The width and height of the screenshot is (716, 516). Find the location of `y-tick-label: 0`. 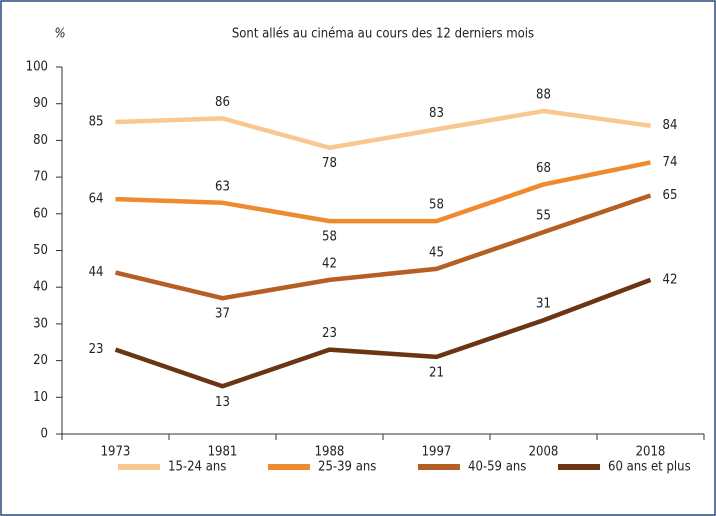

y-tick-label: 0 is located at coordinates (44, 434).